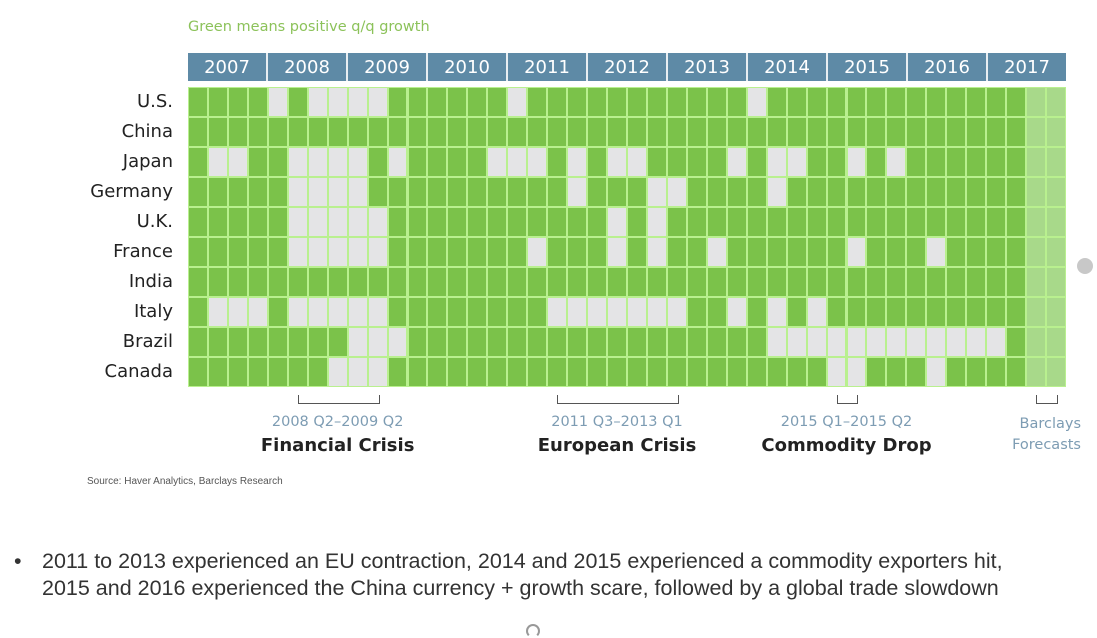 This screenshot has width=1097, height=638. I want to click on annotation-bracket, so click(847, 399).